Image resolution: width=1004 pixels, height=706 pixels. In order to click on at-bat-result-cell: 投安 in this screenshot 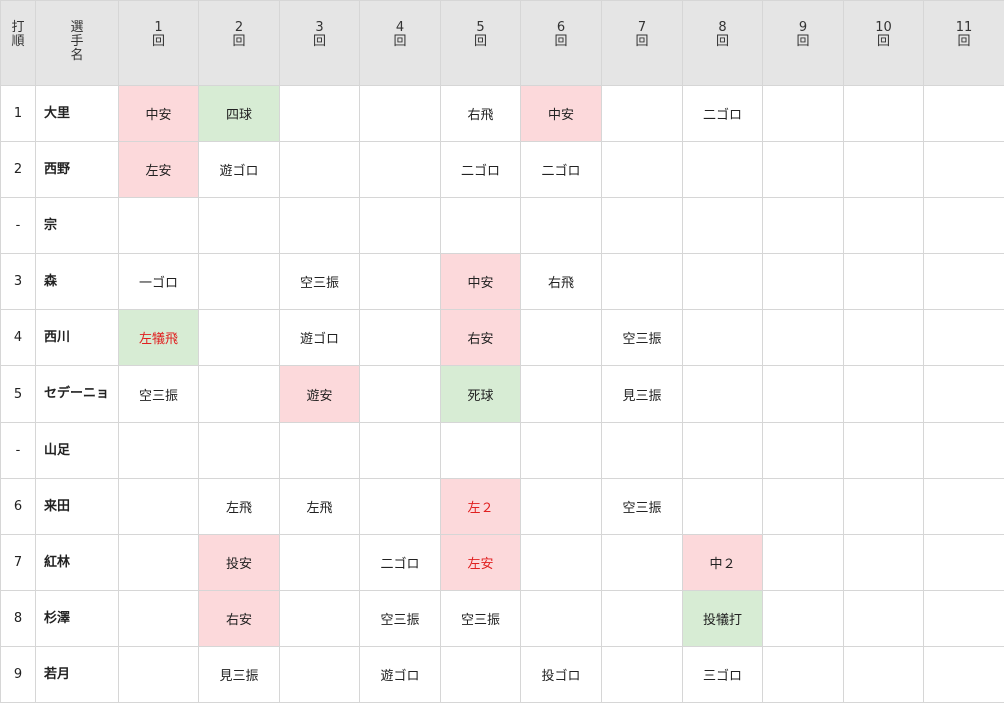, I will do `click(239, 562)`.